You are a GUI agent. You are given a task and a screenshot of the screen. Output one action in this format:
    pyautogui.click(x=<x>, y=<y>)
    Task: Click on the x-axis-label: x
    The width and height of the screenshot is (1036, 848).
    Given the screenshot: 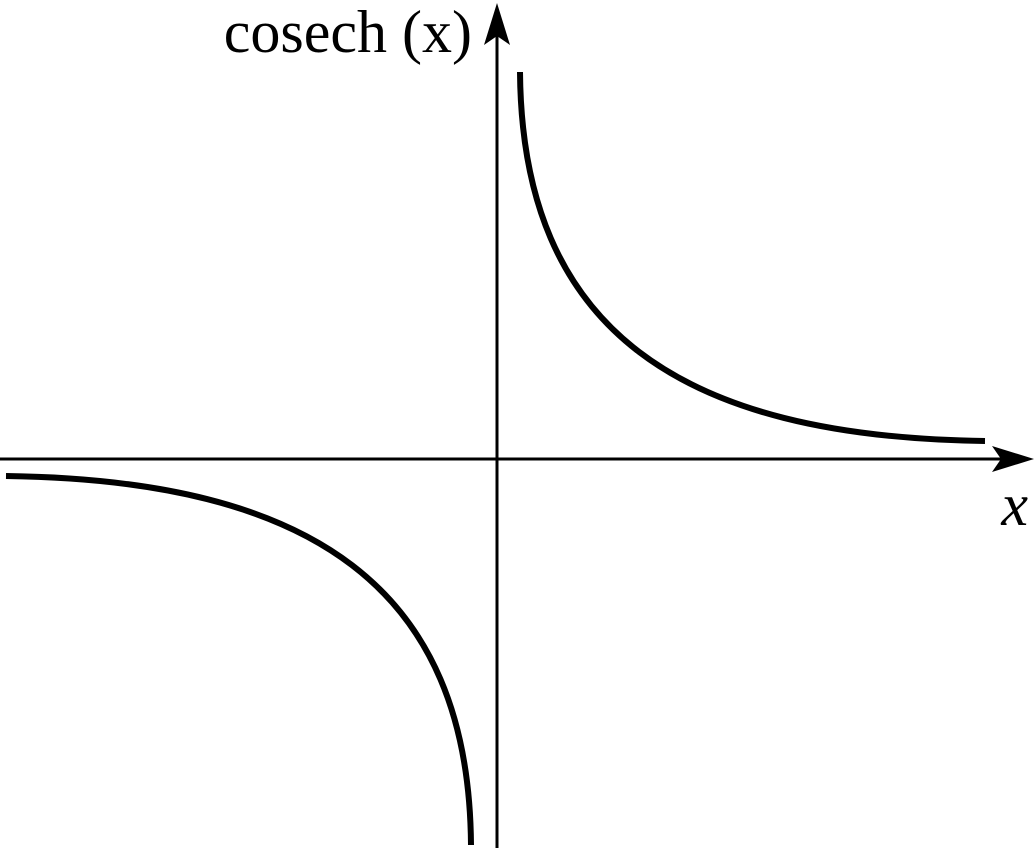 What is the action you would take?
    pyautogui.click(x=1014, y=505)
    